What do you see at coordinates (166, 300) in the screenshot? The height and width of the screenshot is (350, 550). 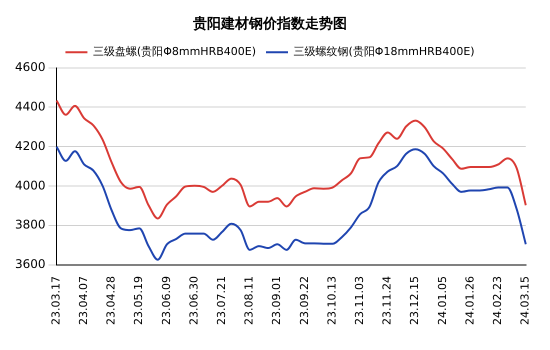 I see `x-tick-label: 23.06.09` at bounding box center [166, 300].